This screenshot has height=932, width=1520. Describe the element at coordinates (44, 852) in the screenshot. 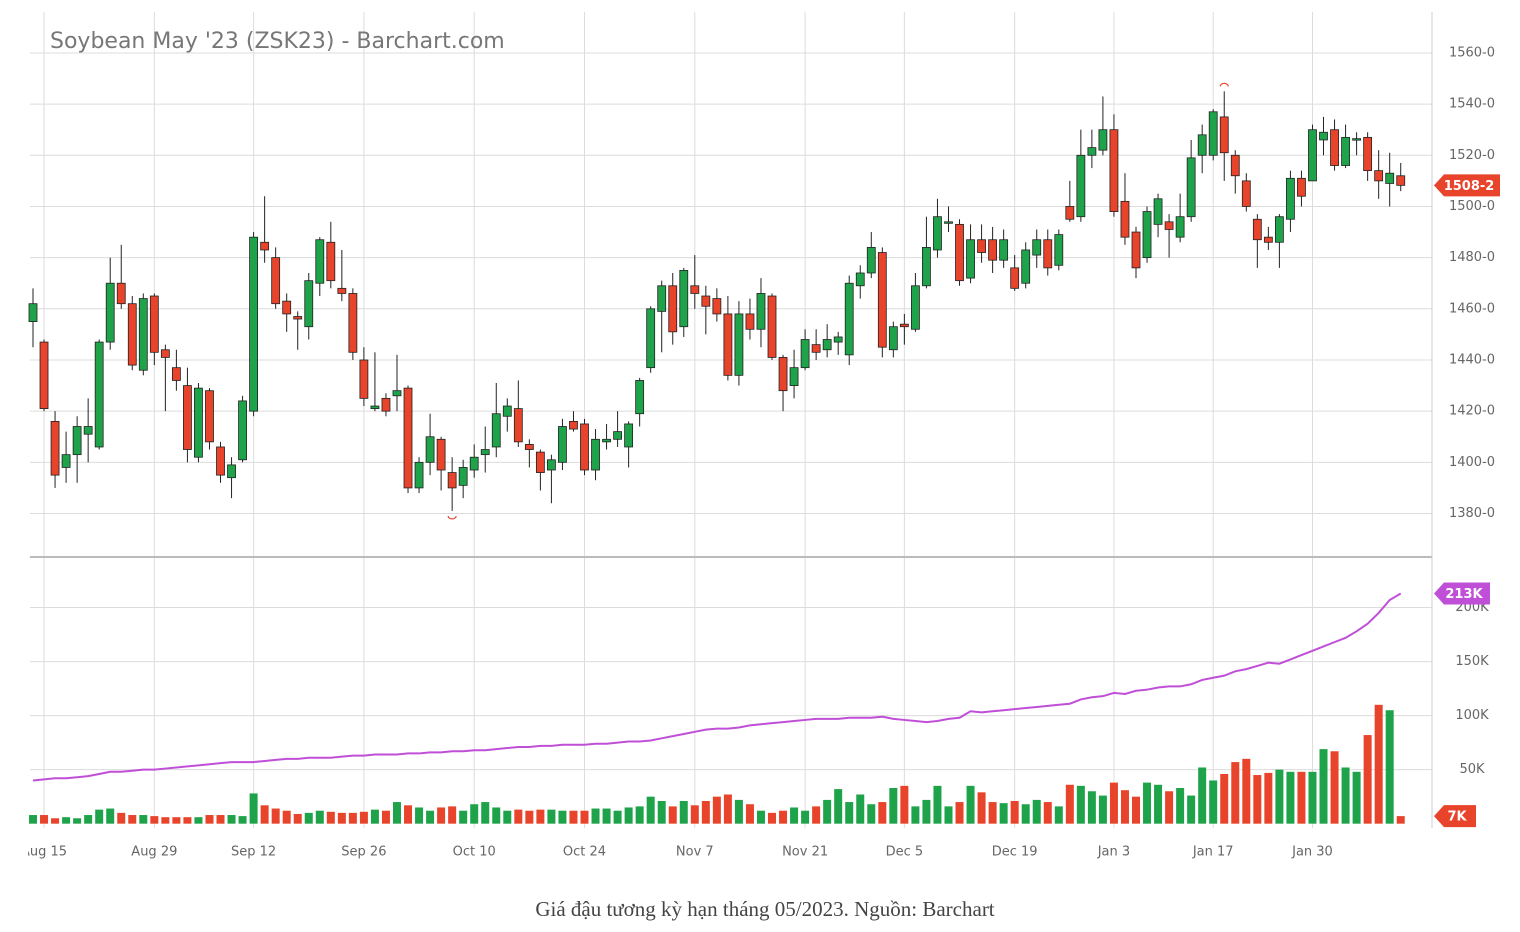

I see `x-tick-label: Aug 15` at that location.